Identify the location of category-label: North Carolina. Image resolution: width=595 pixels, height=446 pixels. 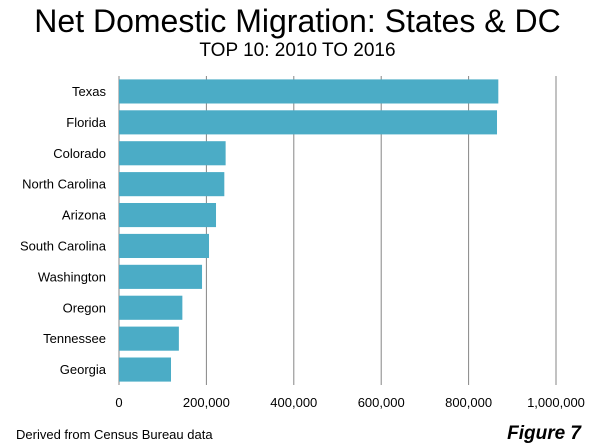
(64, 184).